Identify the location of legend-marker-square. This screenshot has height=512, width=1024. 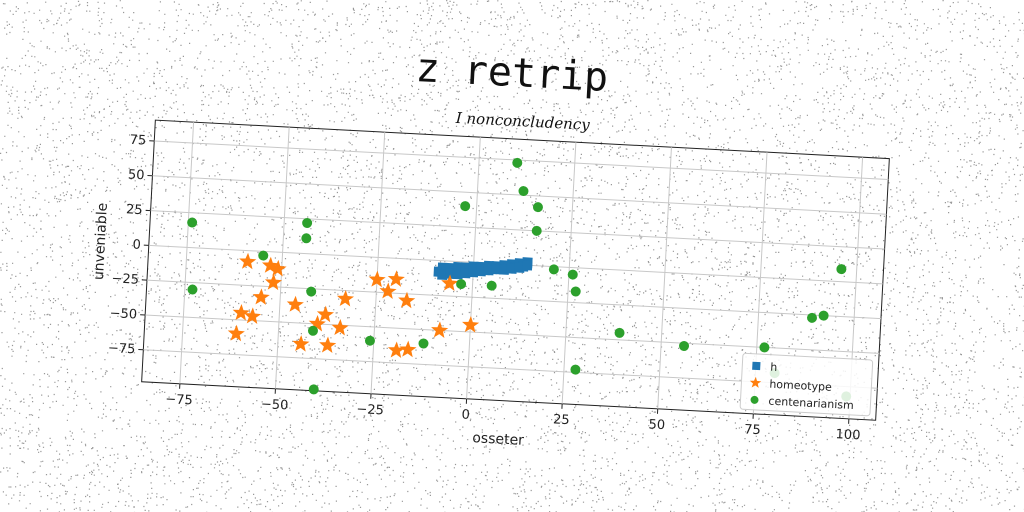
(756, 366).